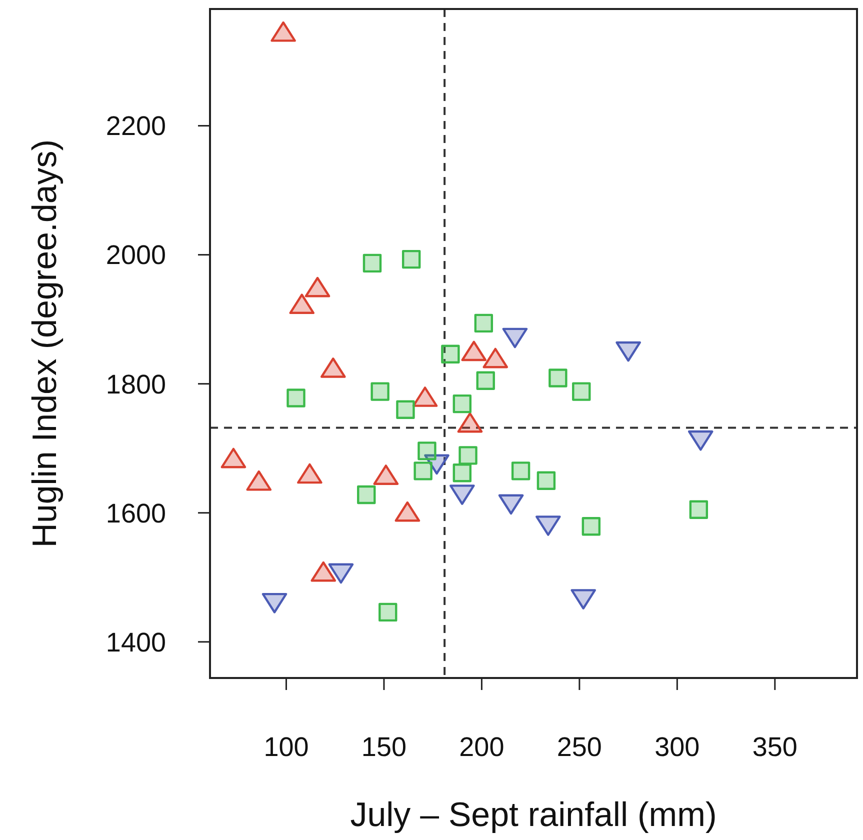  Describe the element at coordinates (286, 747) in the screenshot. I see `x-tick-label: 100` at that location.